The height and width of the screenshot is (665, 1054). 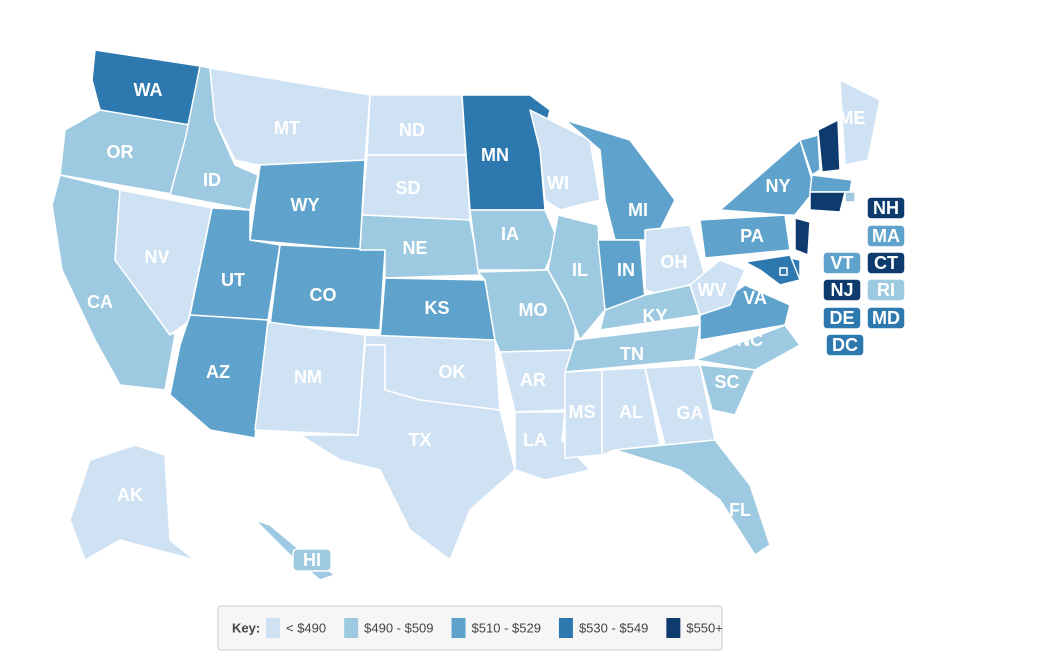 I want to click on state-label: CO, so click(x=323, y=295).